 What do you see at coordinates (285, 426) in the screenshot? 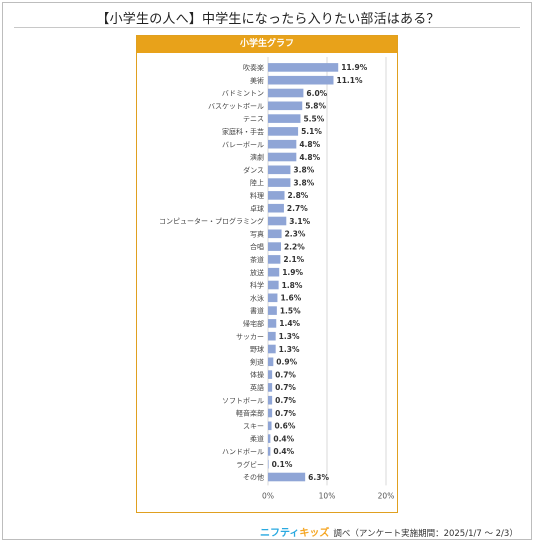
I see `data-label: 0.6%` at bounding box center [285, 426].